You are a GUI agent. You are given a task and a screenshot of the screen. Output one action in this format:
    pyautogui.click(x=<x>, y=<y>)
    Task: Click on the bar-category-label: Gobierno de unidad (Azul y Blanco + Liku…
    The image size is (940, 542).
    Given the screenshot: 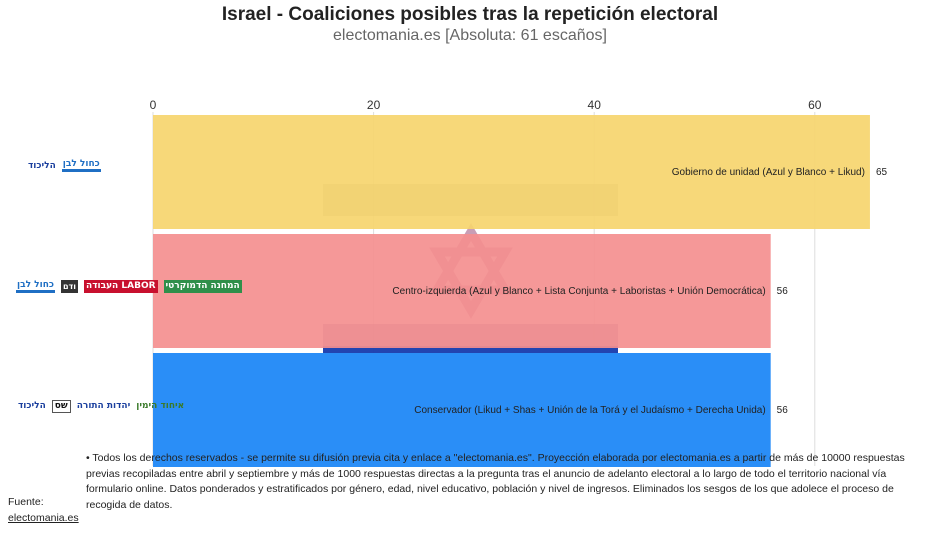 What is the action you would take?
    pyautogui.click(x=768, y=172)
    